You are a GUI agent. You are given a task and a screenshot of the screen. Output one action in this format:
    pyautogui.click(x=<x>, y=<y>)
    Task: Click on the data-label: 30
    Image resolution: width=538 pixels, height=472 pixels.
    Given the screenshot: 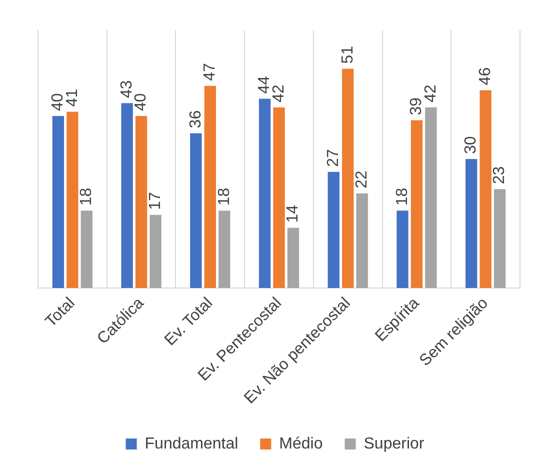 What is the action you would take?
    pyautogui.click(x=471, y=145)
    